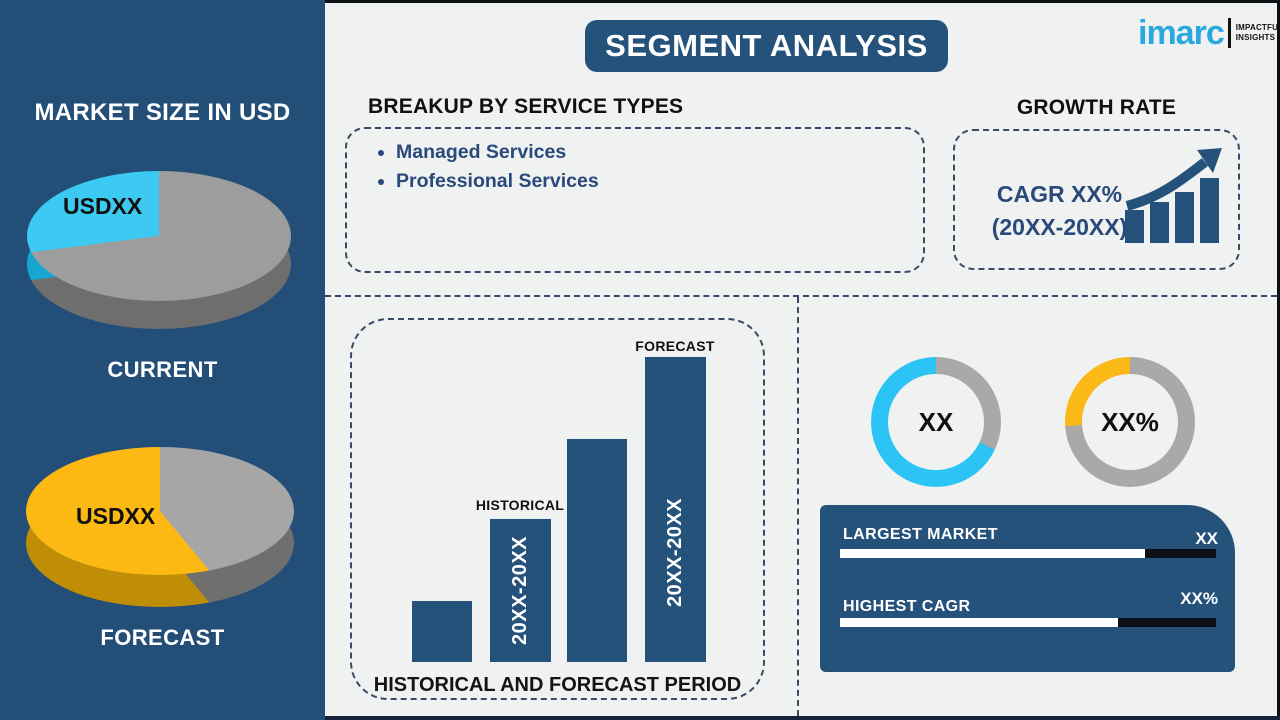 This screenshot has height=720, width=1280. Describe the element at coordinates (497, 152) in the screenshot. I see `list-item: Managed Services` at that location.